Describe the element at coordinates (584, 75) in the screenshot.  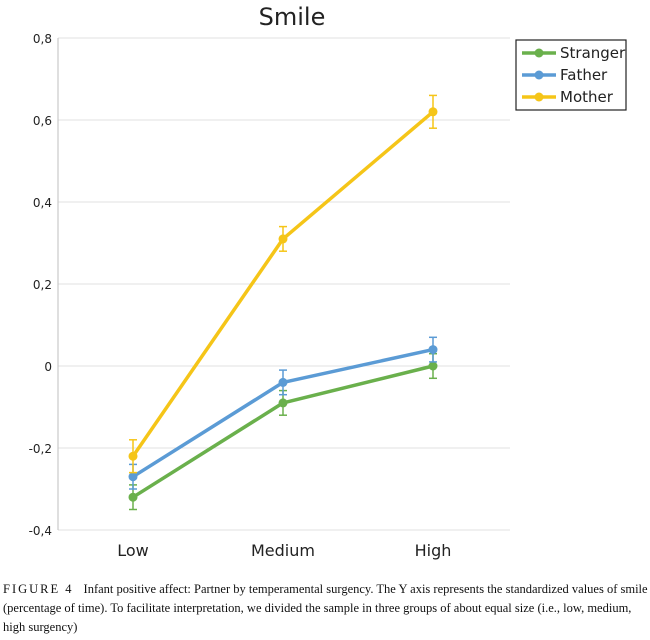
I see `legend-label: Father` at that location.